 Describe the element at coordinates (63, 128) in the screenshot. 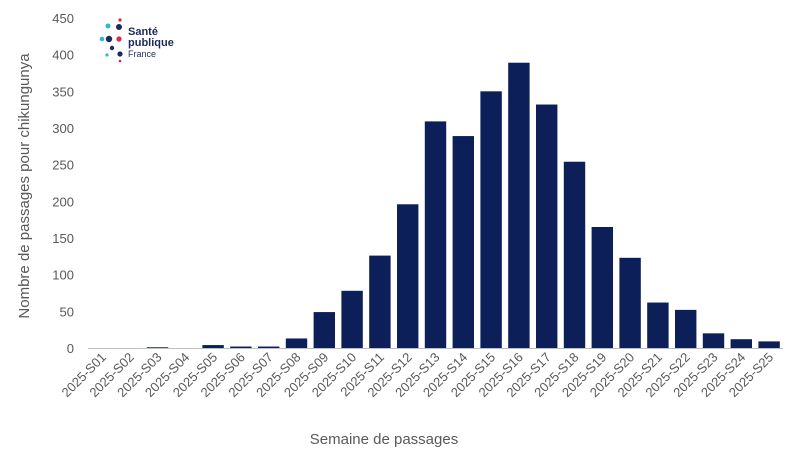

I see `y-tick-label: 300` at that location.